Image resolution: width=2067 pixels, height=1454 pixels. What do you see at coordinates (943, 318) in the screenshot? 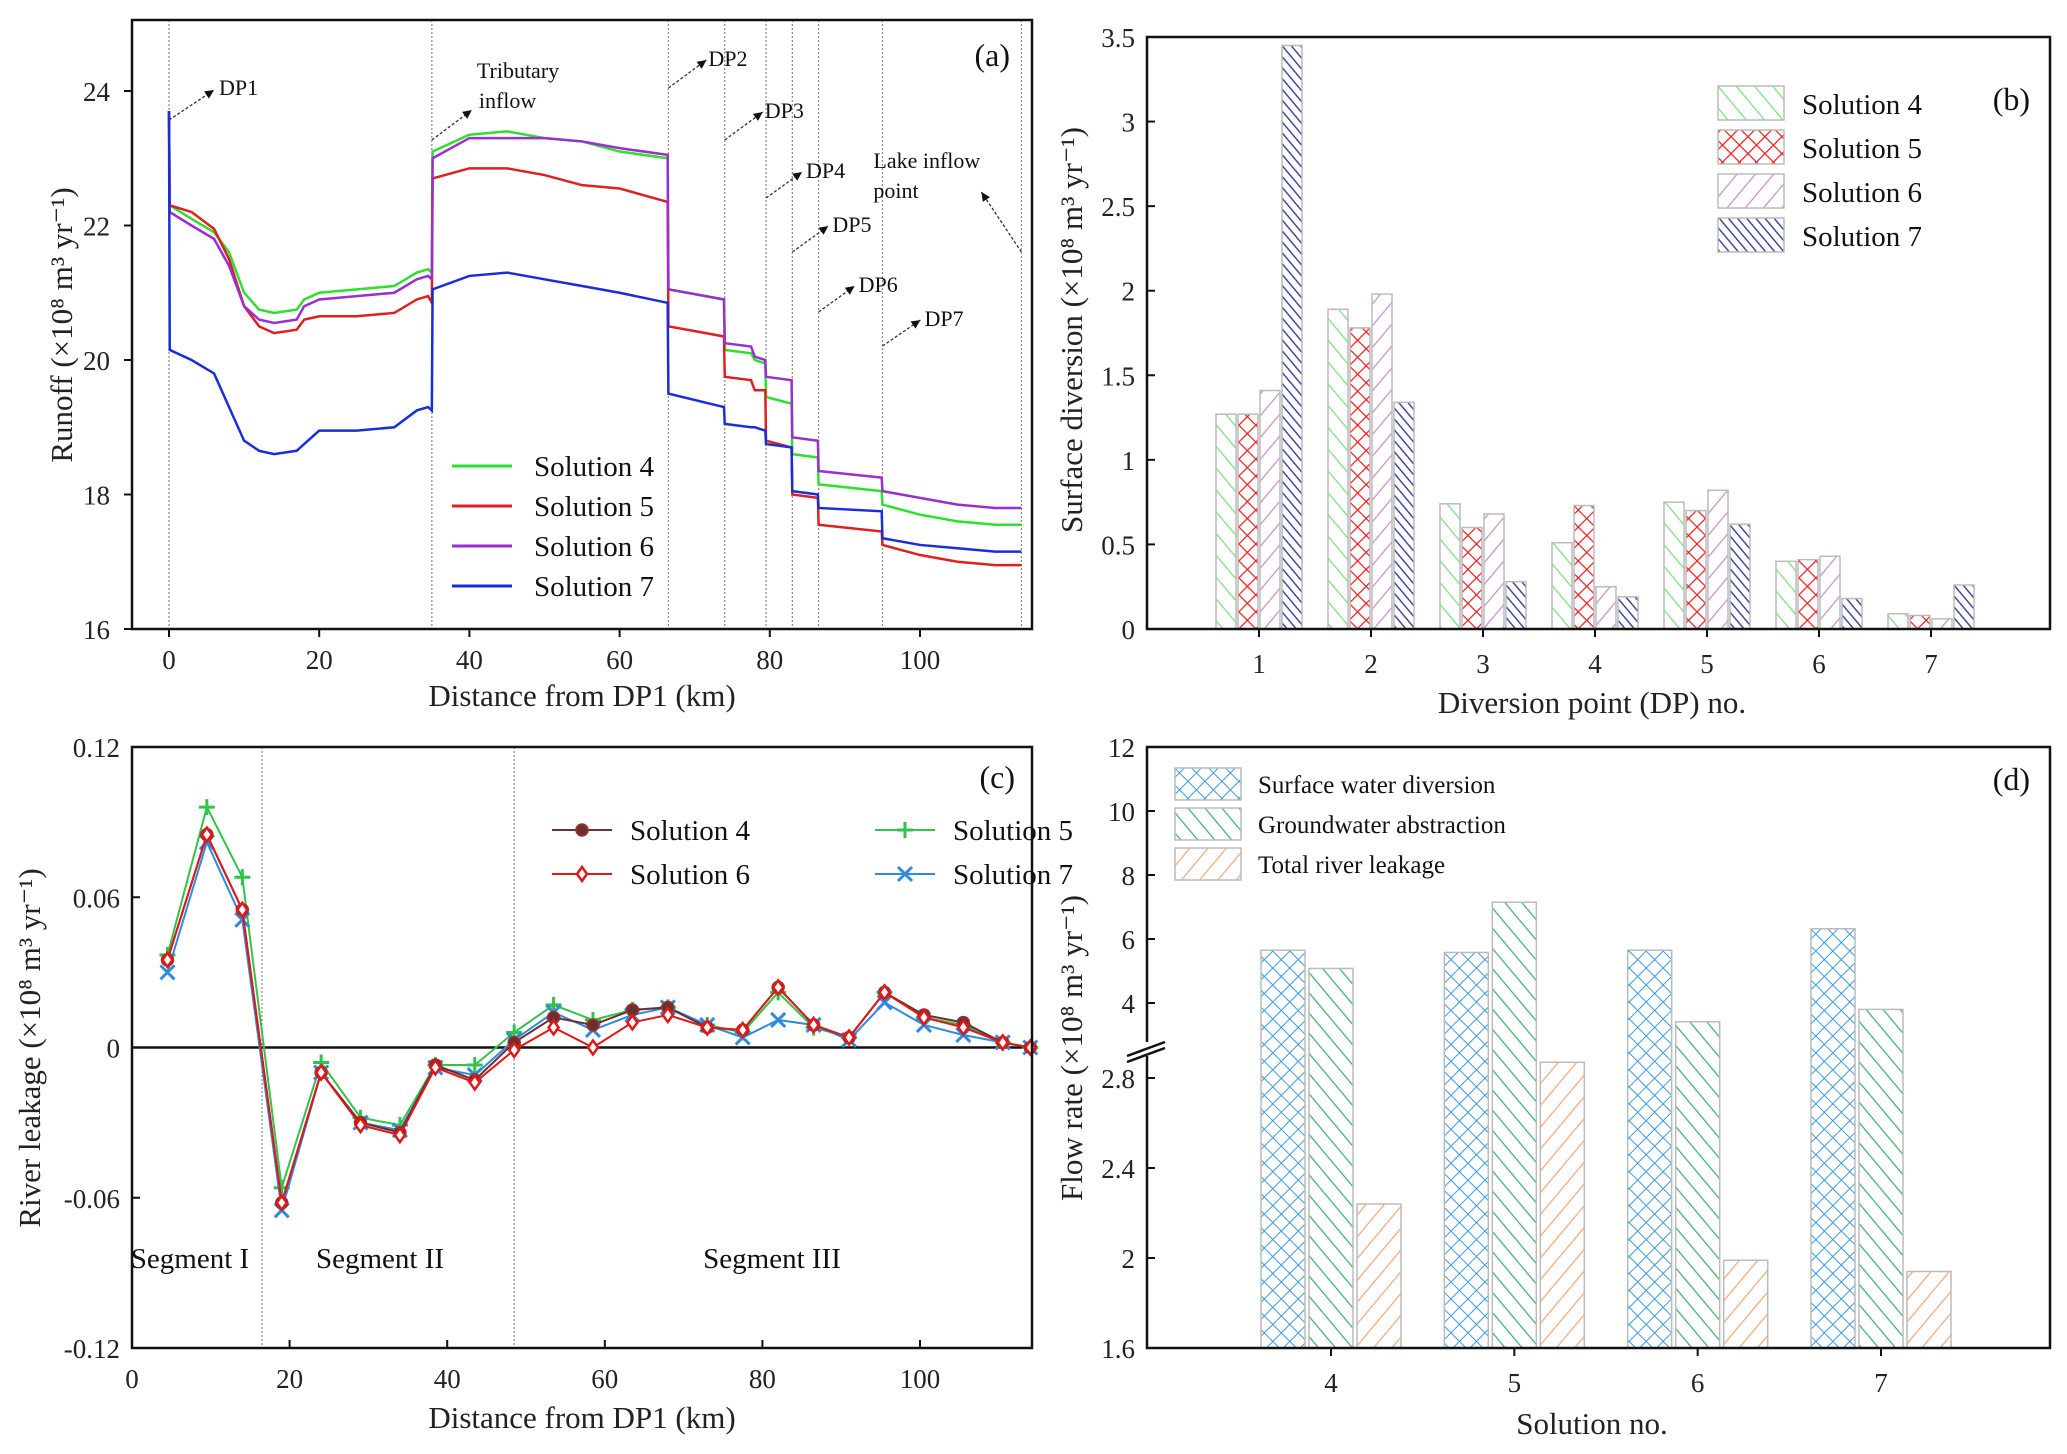
I see `annotation-label: DP7` at bounding box center [943, 318].